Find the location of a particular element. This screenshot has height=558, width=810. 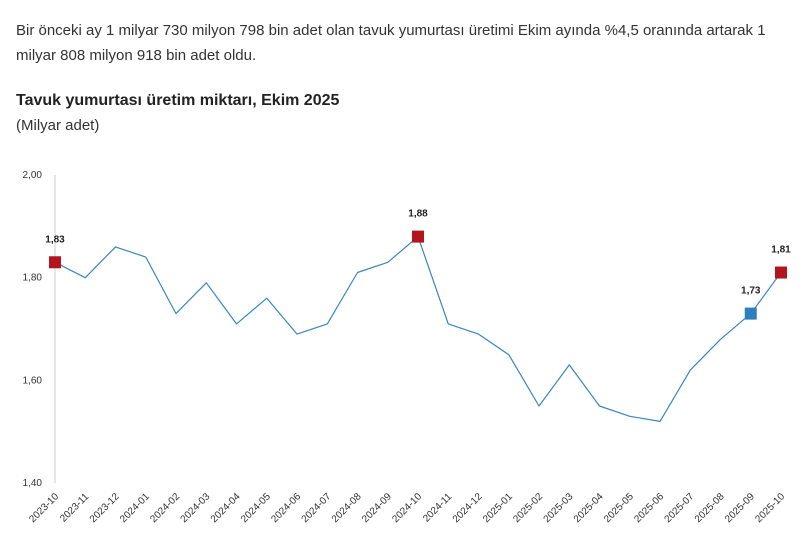

x-tick-label: 2025-03 is located at coordinates (559, 508).